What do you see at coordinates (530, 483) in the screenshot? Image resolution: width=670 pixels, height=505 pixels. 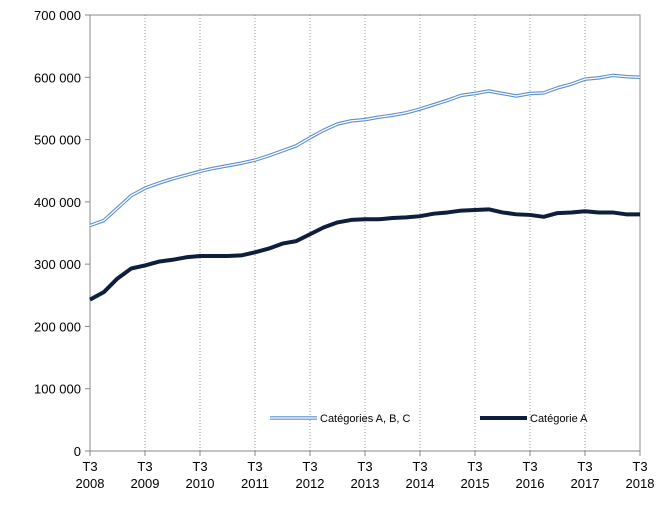 I see `x-tick-label: 2016` at bounding box center [530, 483].